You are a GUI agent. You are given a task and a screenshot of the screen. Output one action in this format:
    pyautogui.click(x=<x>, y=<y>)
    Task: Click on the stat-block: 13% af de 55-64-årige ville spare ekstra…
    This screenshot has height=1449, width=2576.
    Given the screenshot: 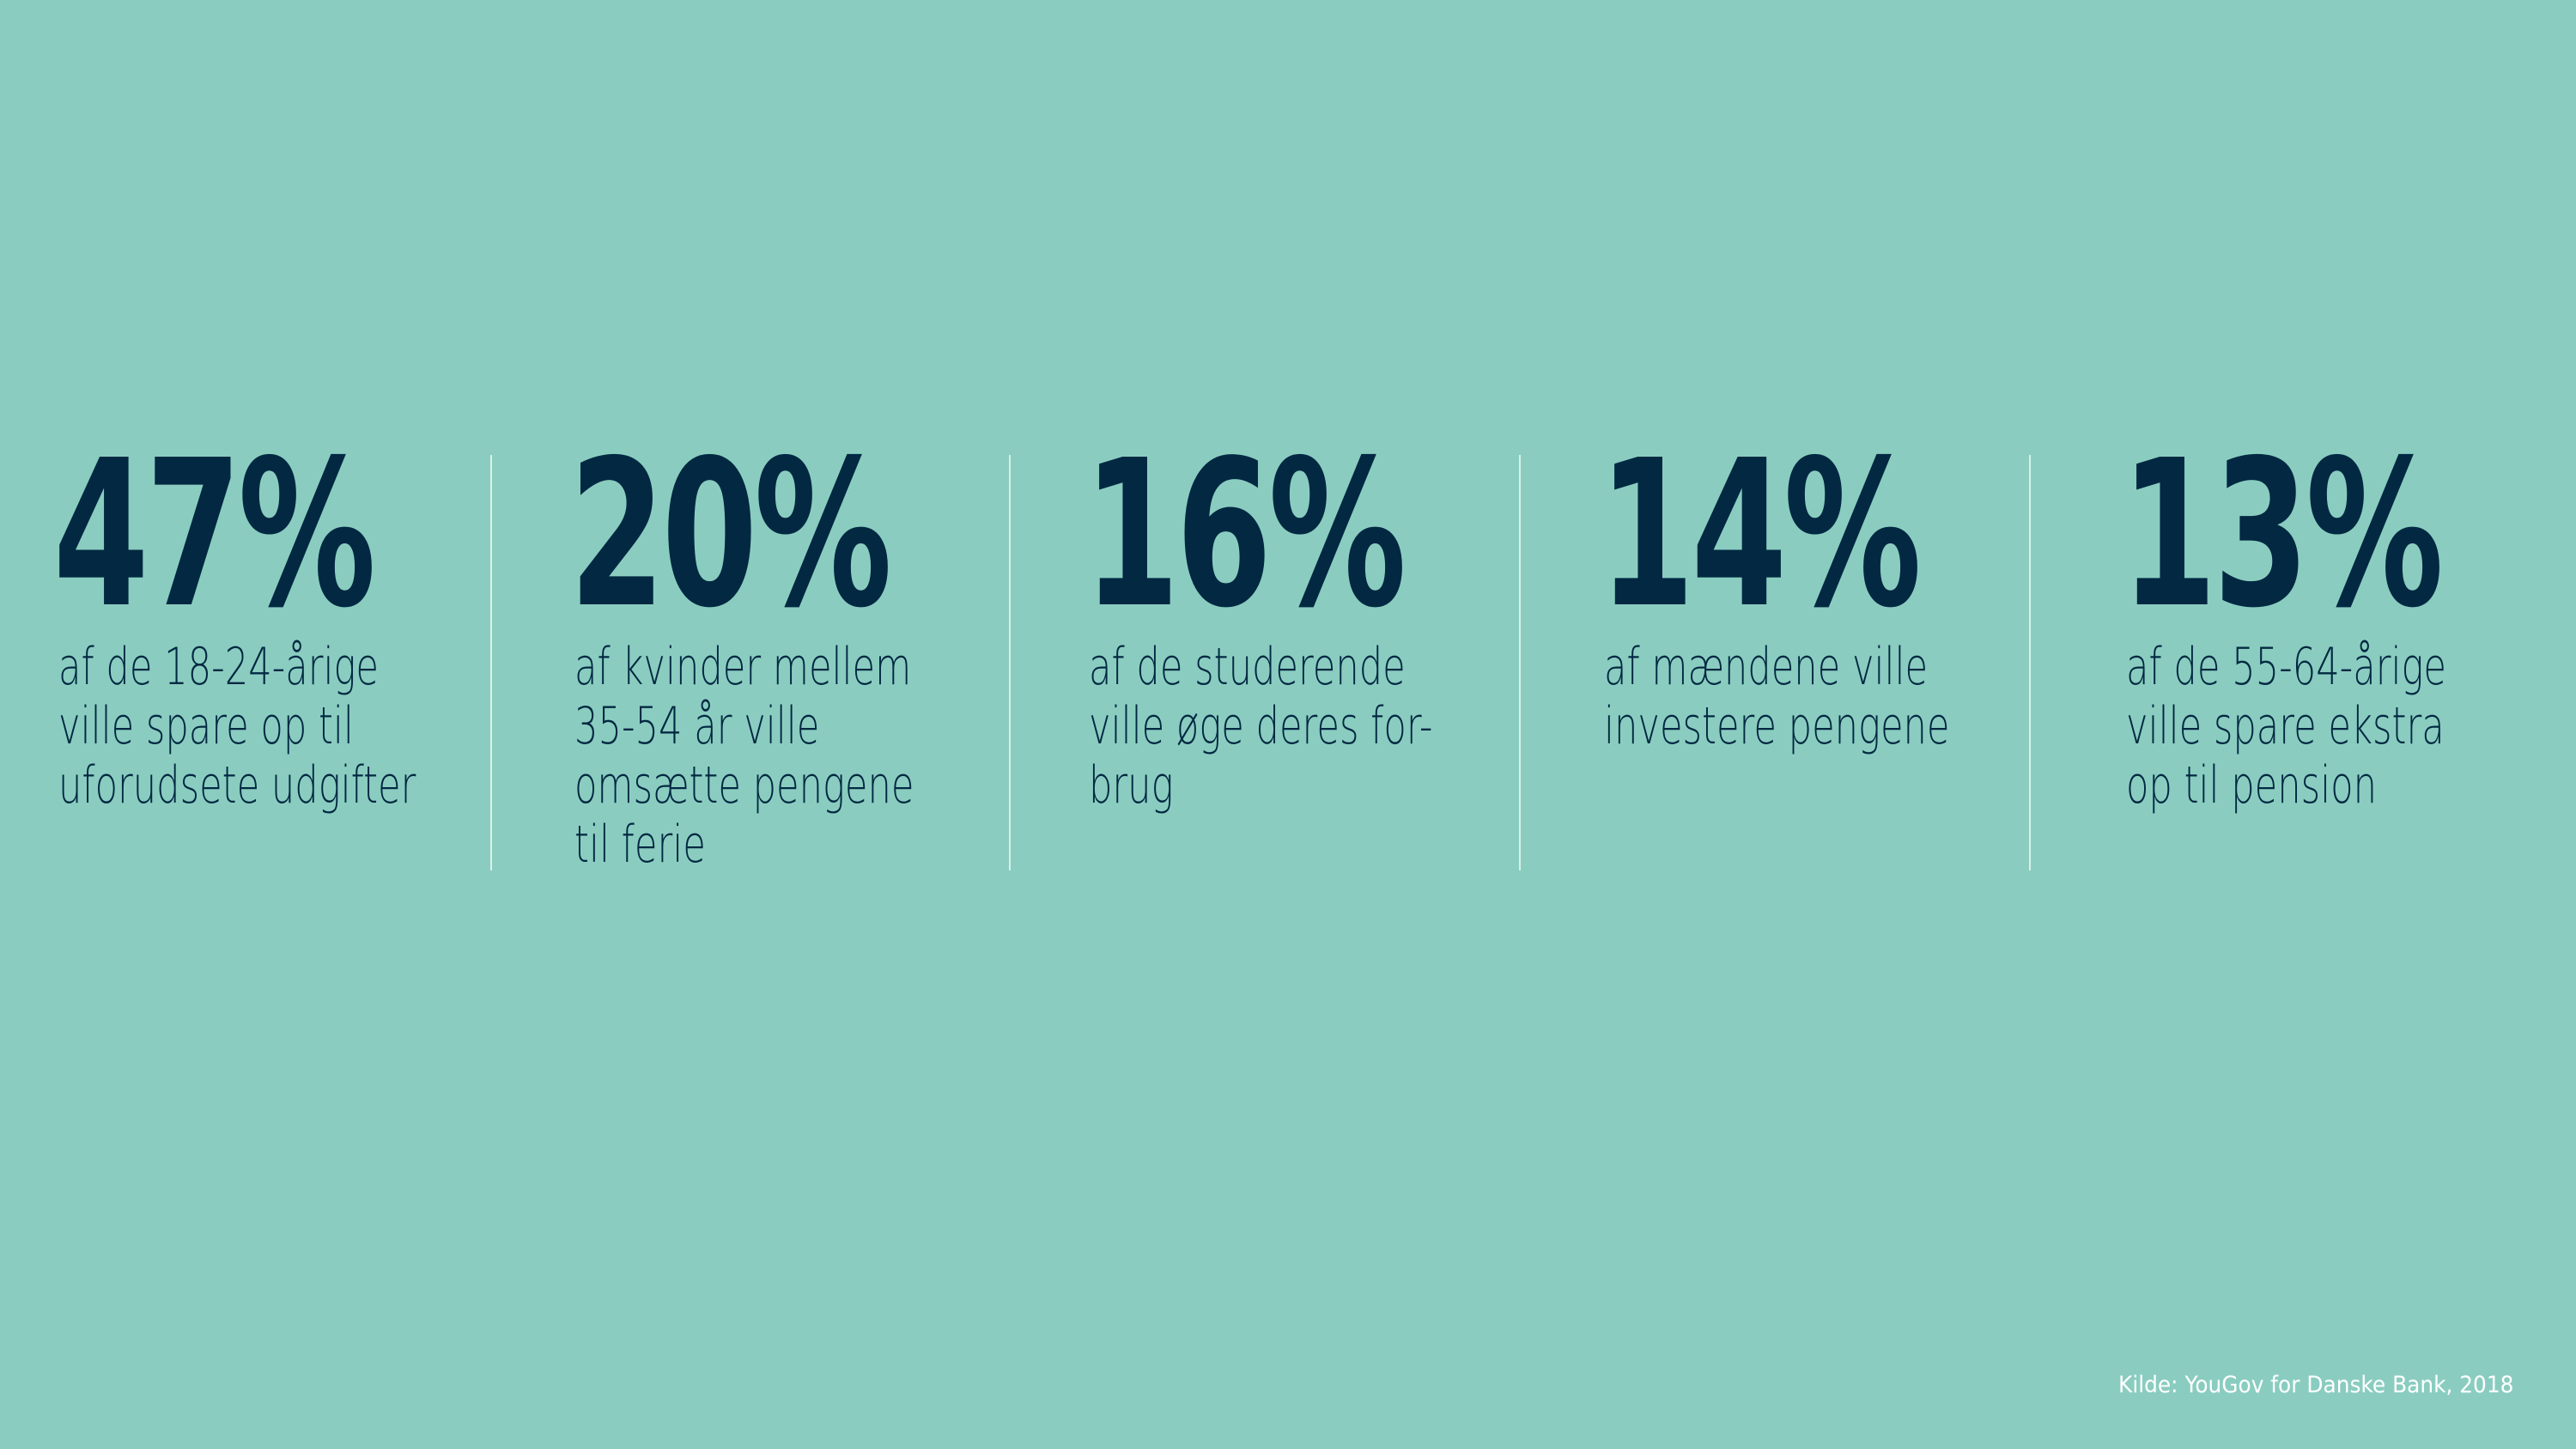 What is the action you would take?
    pyautogui.click(x=2348, y=615)
    